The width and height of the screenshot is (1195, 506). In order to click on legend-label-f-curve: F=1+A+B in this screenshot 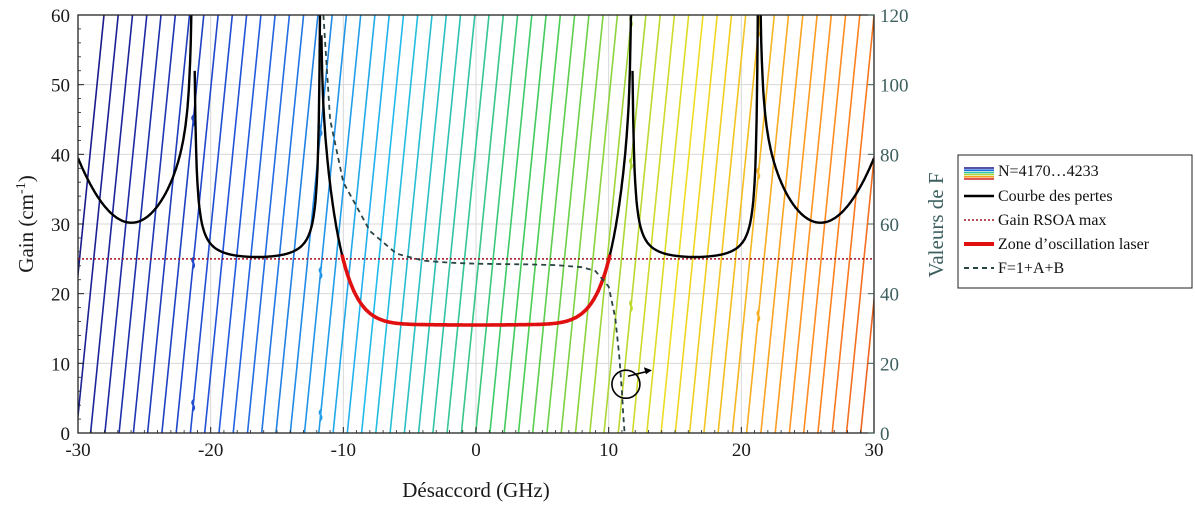, I will do `click(1031, 268)`.